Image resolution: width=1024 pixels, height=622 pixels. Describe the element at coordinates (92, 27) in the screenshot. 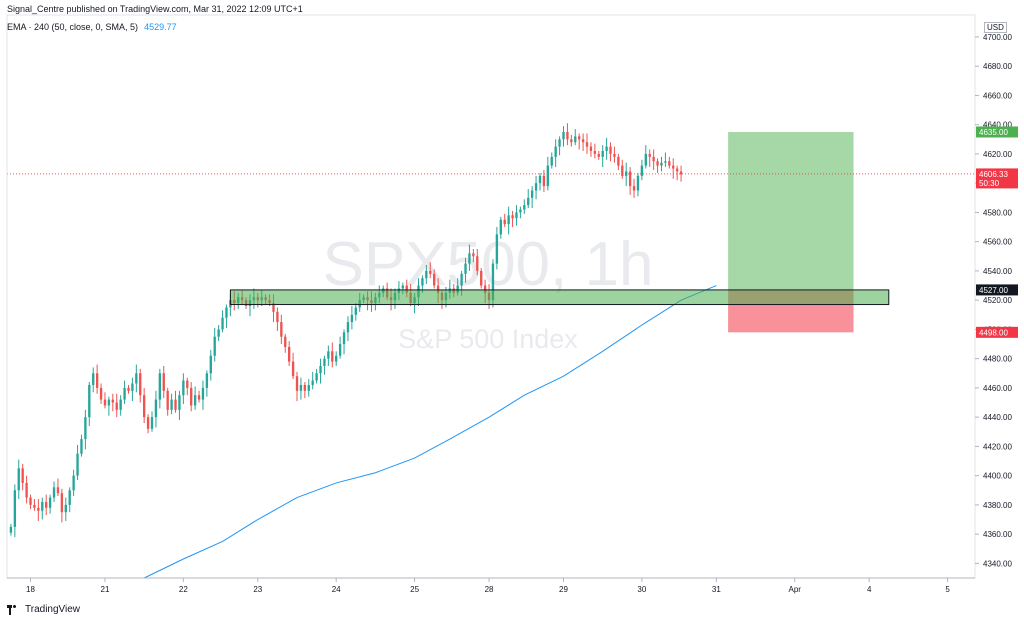

I see `indicator-legend: EMA · 240 (50, close, 0, SMA, 5) 4529.77` at that location.